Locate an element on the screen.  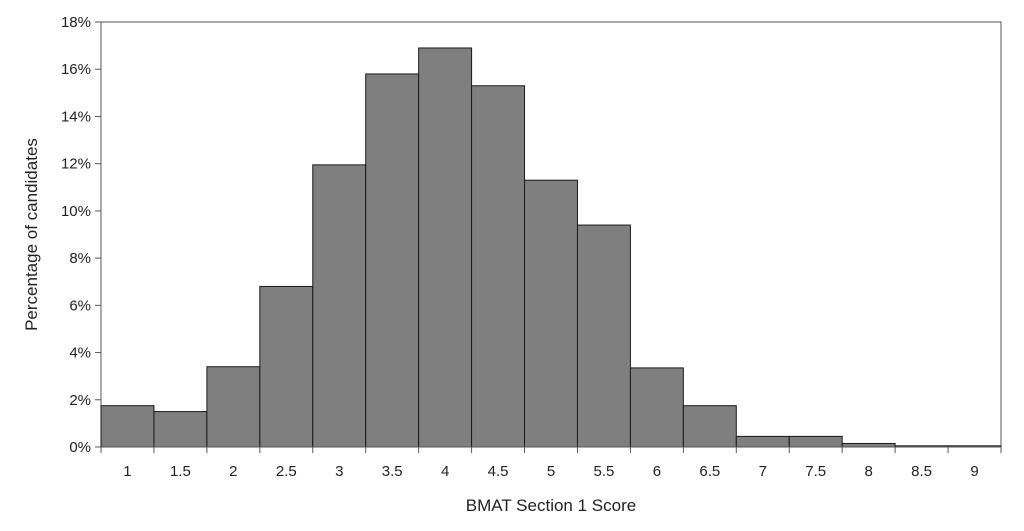
x-tick-label: 7 is located at coordinates (763, 471).